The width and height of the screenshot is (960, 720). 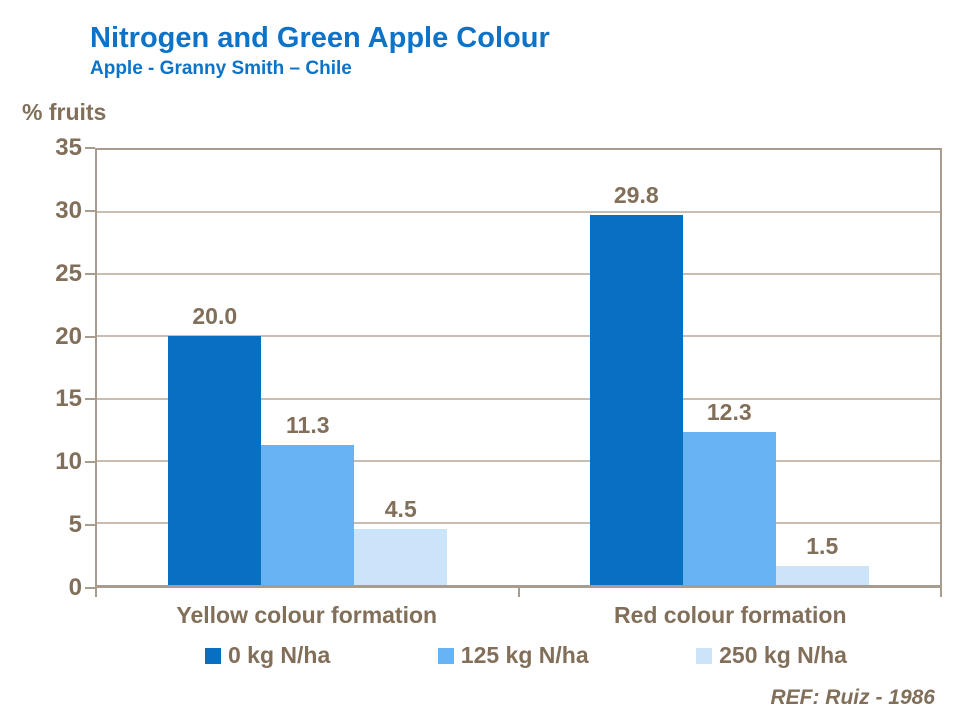 I want to click on legend: 0 kg N/ha 125 kg N/ha 250 kg N/ha, so click(x=518, y=655).